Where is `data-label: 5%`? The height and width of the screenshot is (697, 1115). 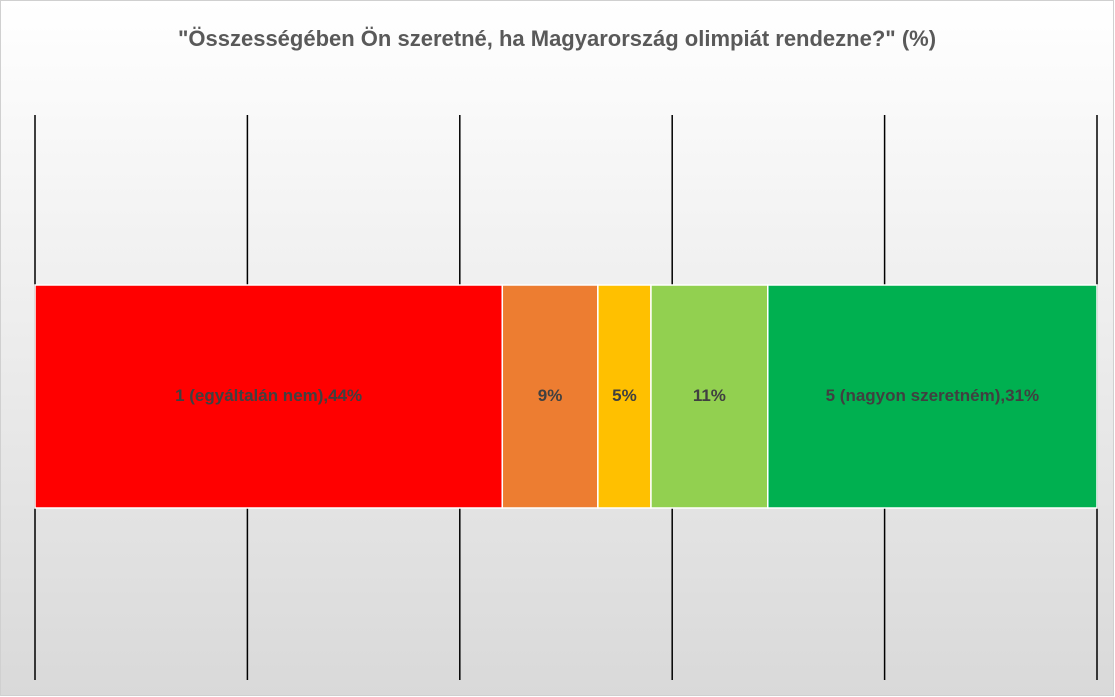
data-label: 5% is located at coordinates (624, 395).